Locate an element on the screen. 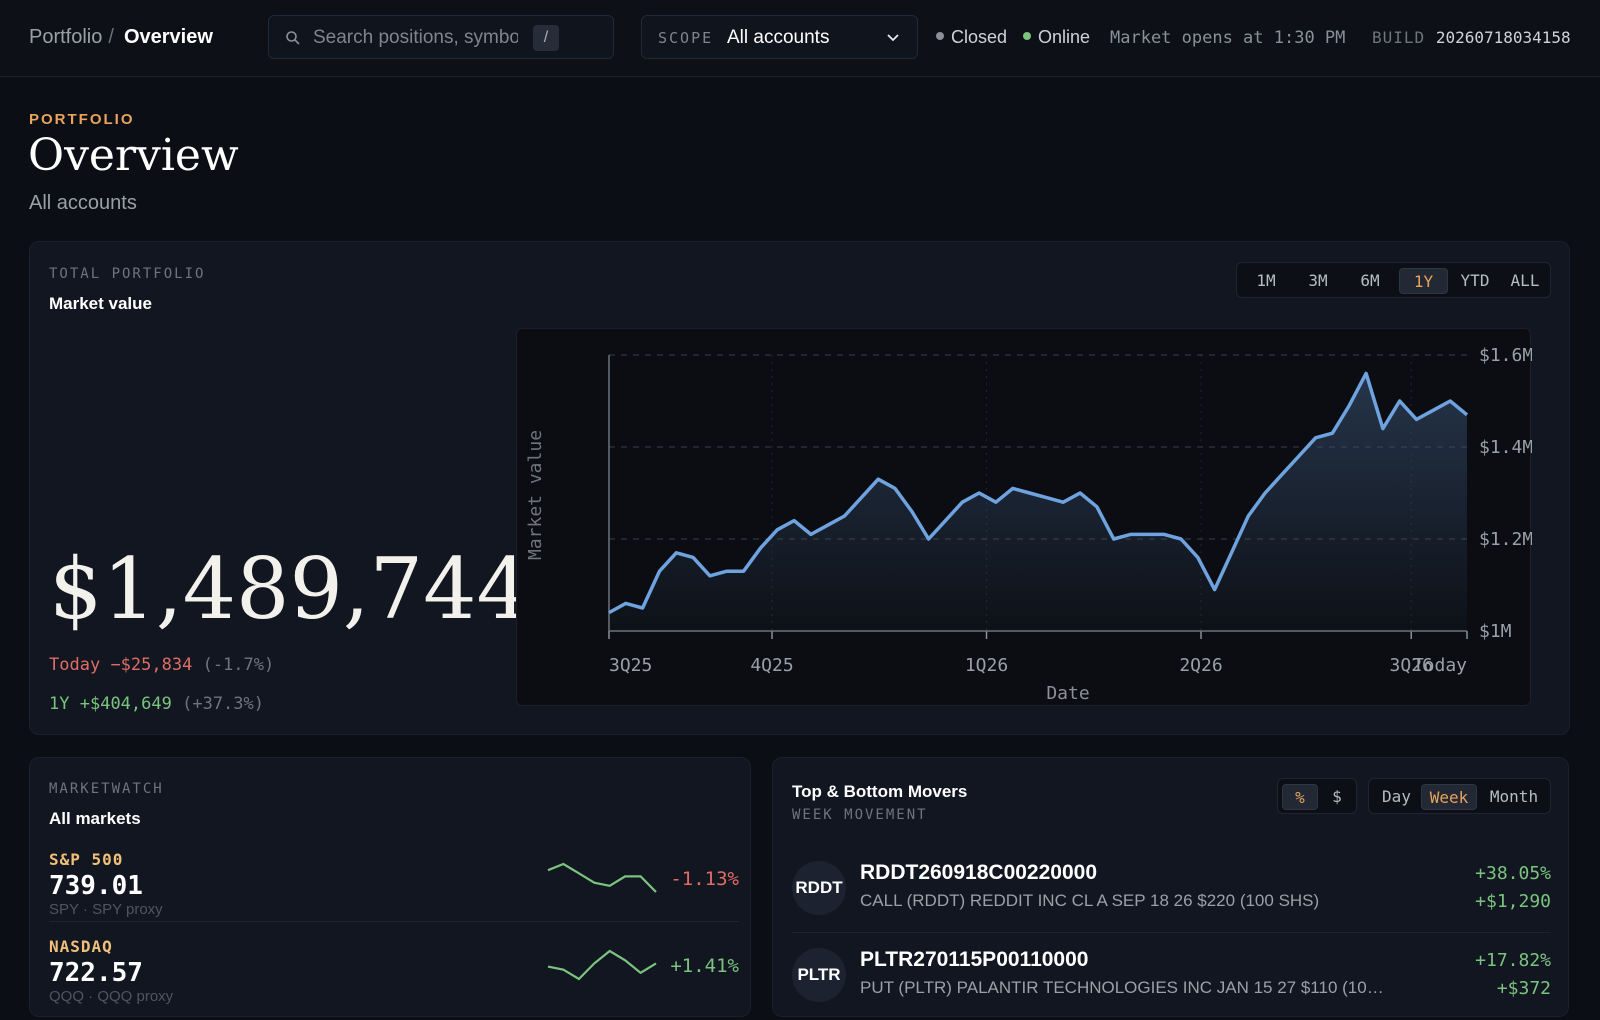 This screenshot has width=1600, height=1020. x-tick-label: 2Q26 is located at coordinates (1200, 665).